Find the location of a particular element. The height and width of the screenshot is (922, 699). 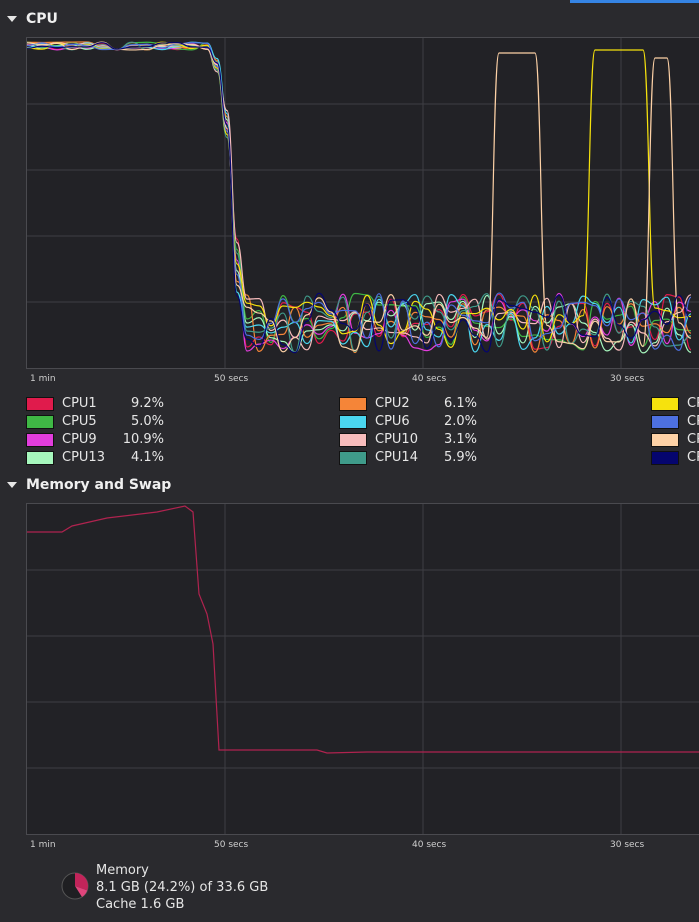

memory-label: Memory is located at coordinates (122, 870).